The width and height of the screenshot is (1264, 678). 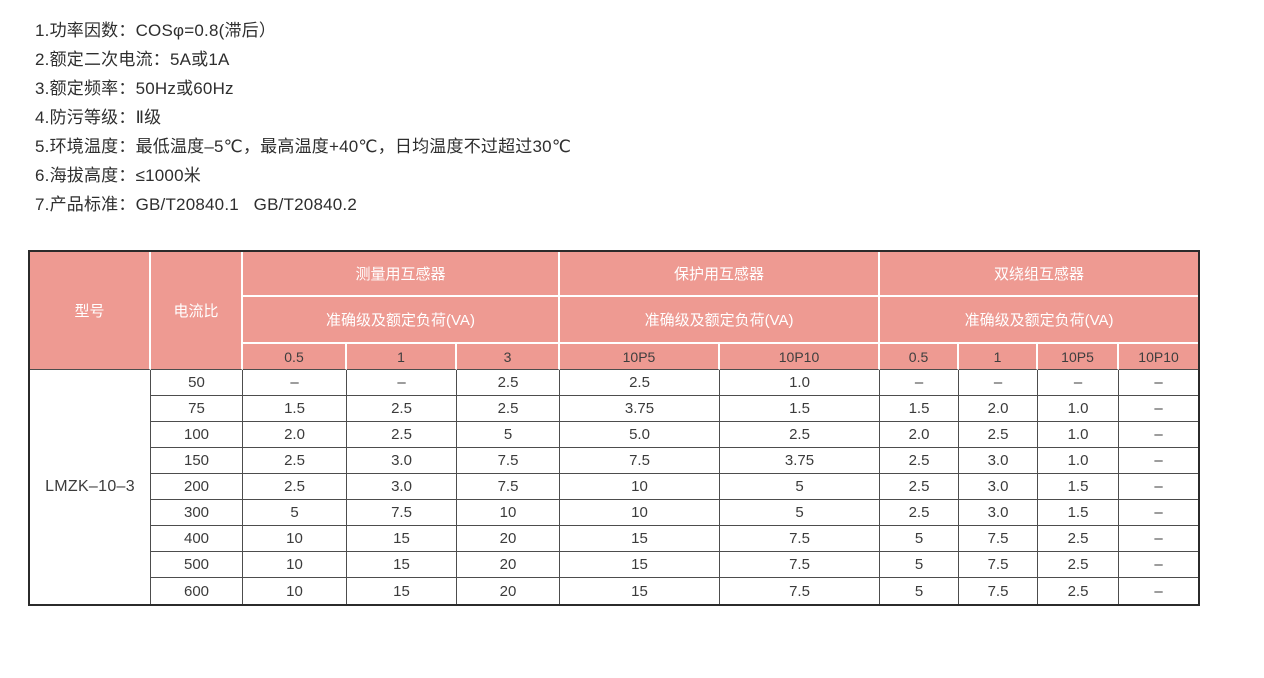 I want to click on spec-item-product-standard: 7.产品标准：GB/T20840.1 GB/T20840.2, so click(x=196, y=204).